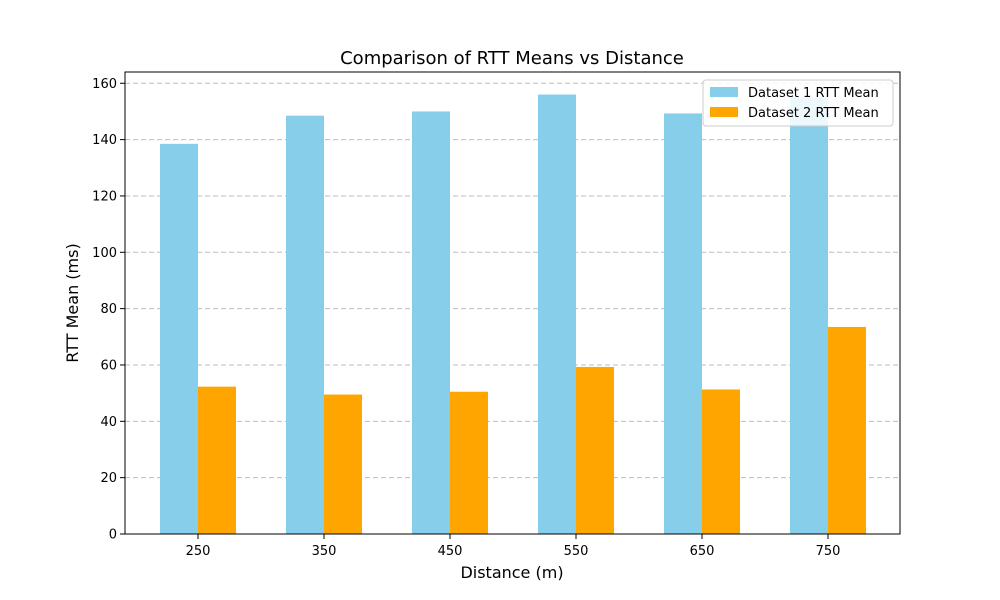 This screenshot has height=600, width=1000. I want to click on chart-title: Comparison of RTT Means vs Distance, so click(512, 58).